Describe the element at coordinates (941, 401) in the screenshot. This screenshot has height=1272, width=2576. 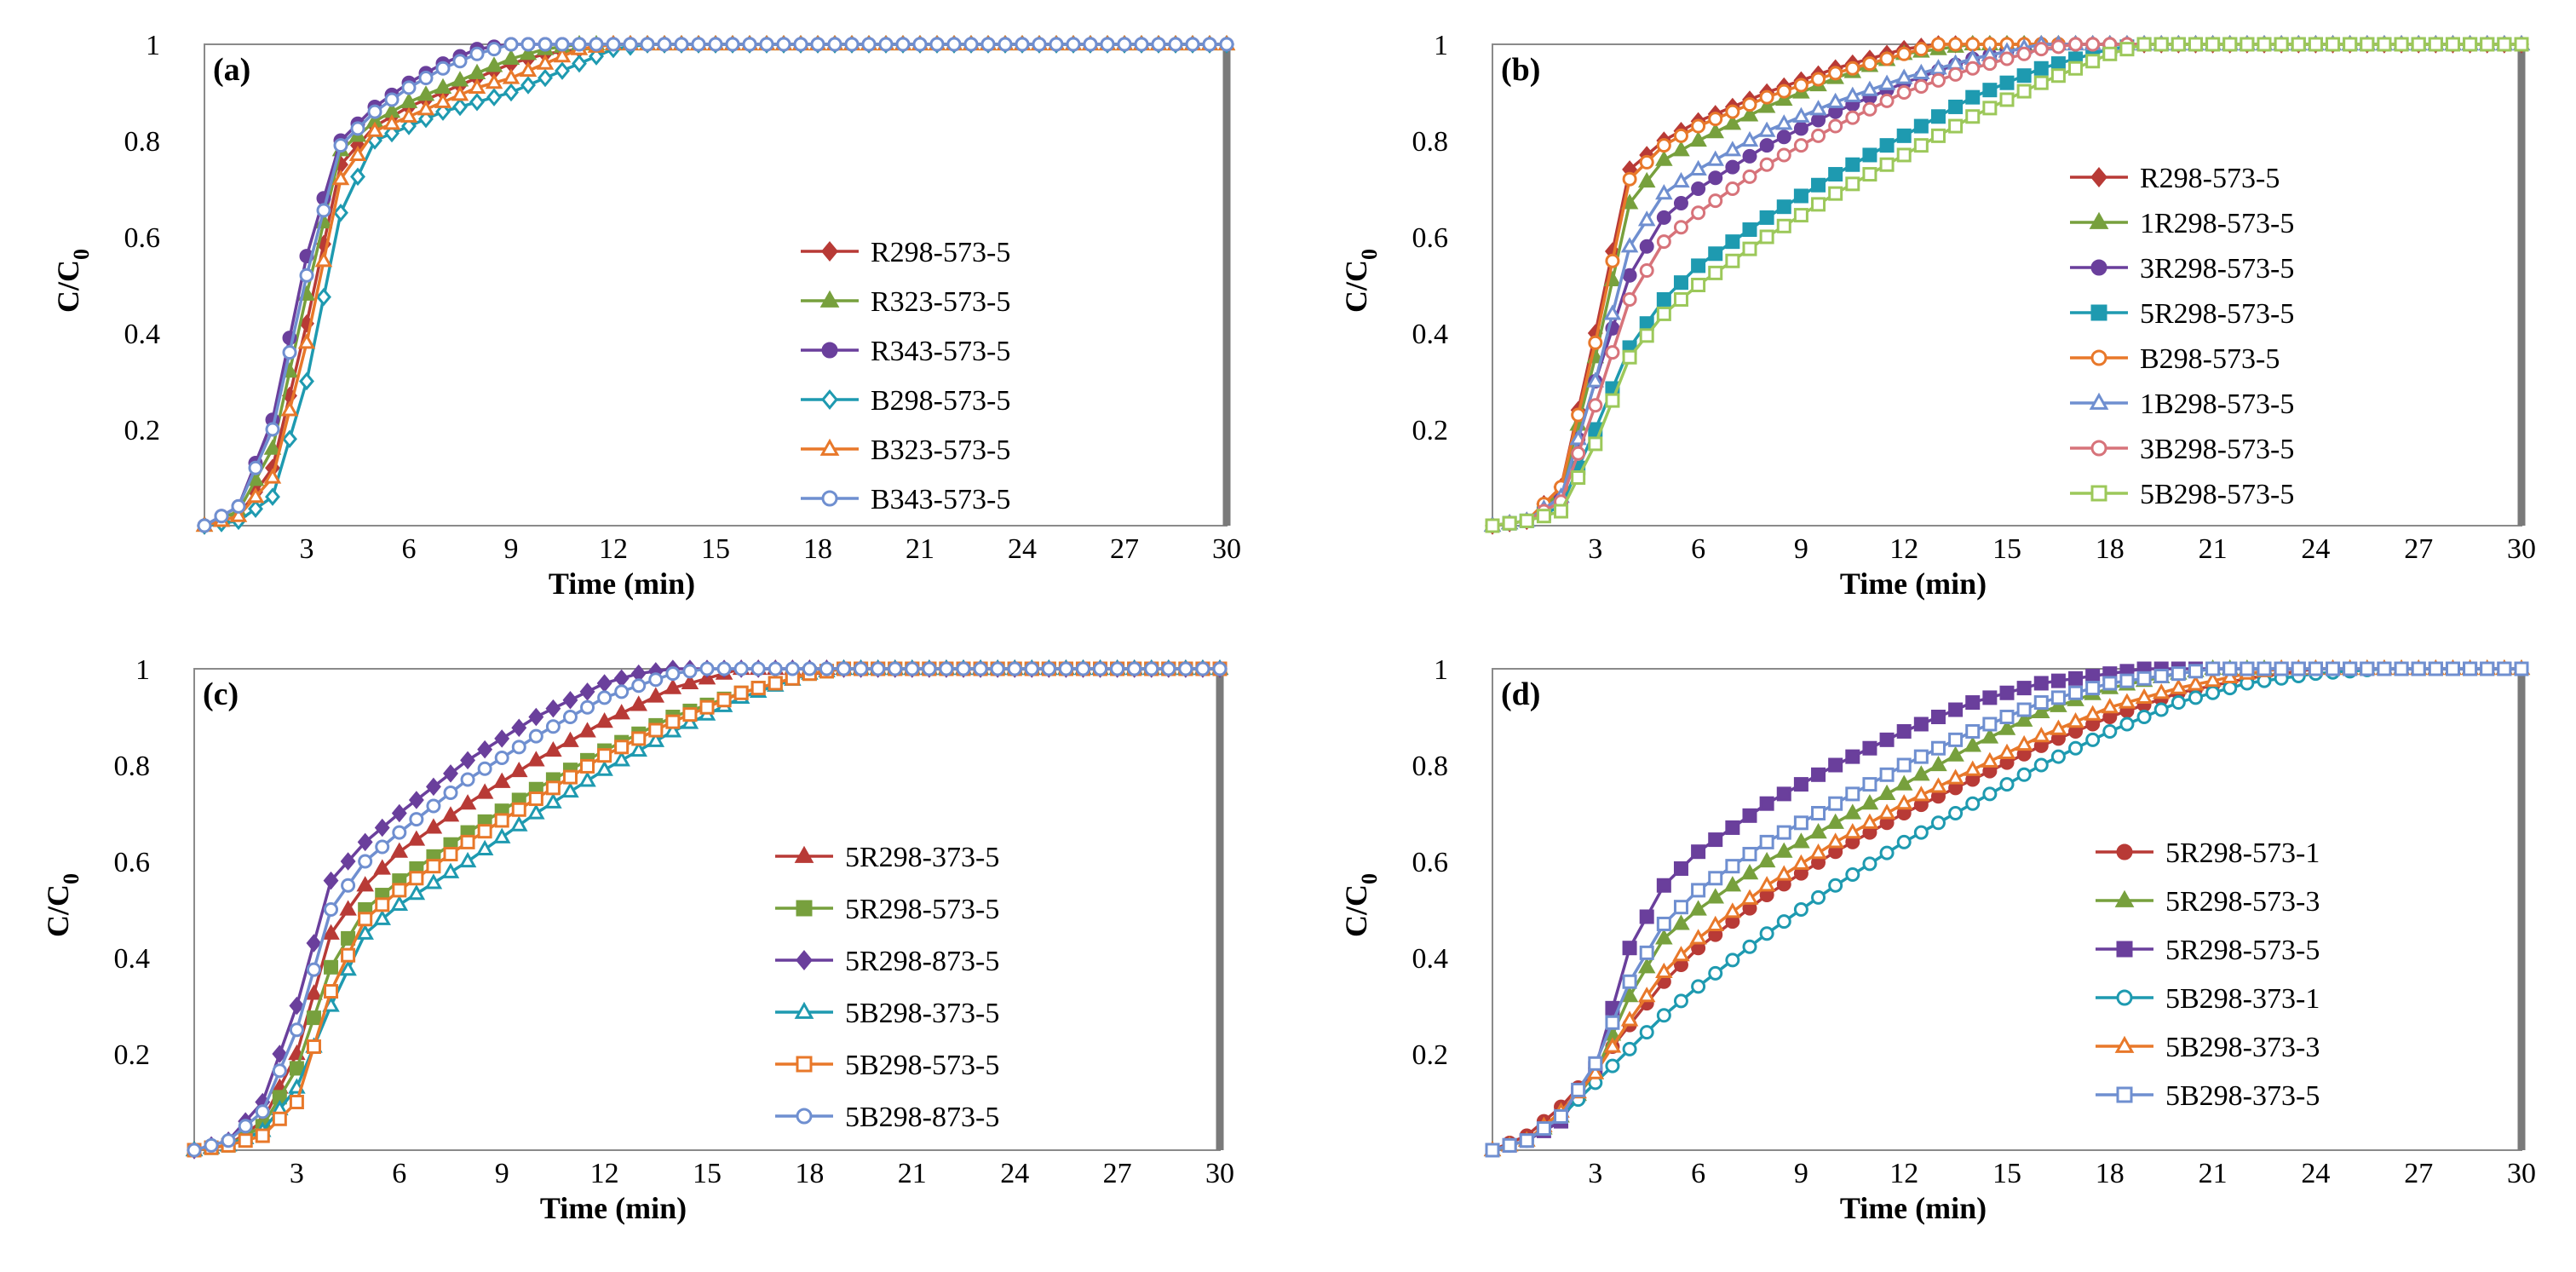
I see `legend-label: B298-573-5` at that location.